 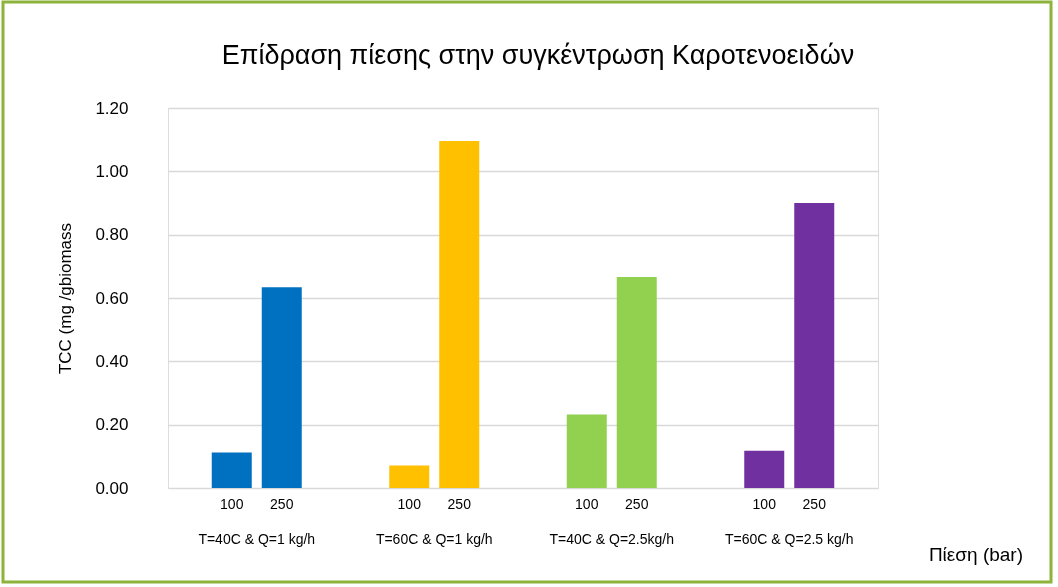 I want to click on text: T=40C & Q=1 kg/h, so click(x=257, y=539).